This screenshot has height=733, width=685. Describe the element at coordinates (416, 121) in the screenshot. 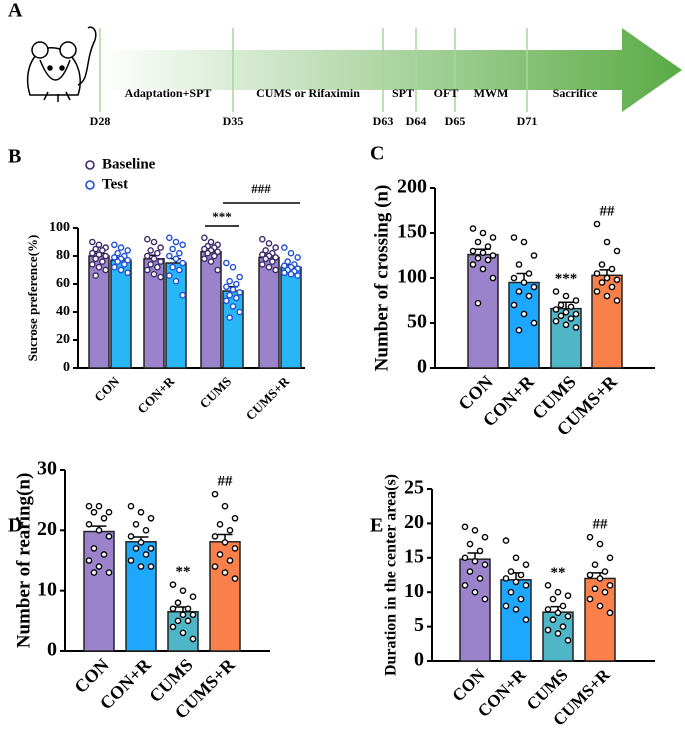

I see `day-label: D64` at that location.